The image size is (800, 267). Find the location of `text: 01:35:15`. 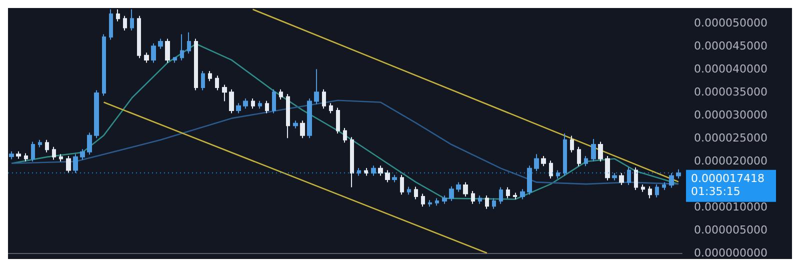

text: 01:35:15 is located at coordinates (715, 191).